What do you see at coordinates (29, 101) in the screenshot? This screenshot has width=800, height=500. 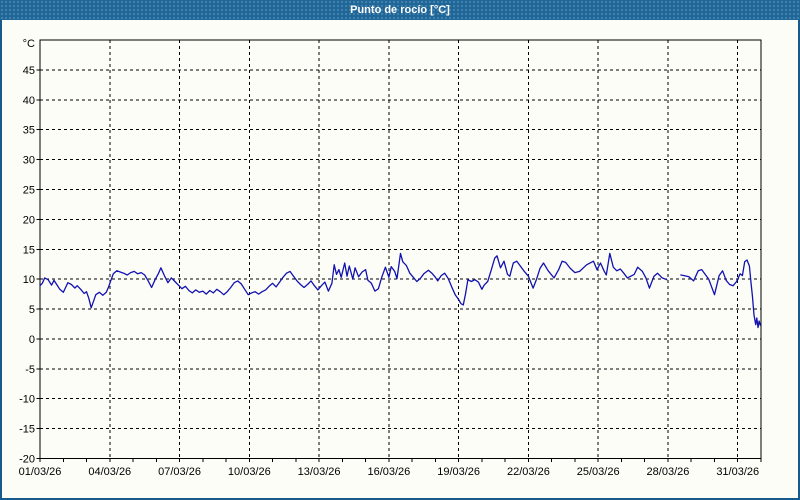 I see `y-tick-label: 40` at bounding box center [29, 101].